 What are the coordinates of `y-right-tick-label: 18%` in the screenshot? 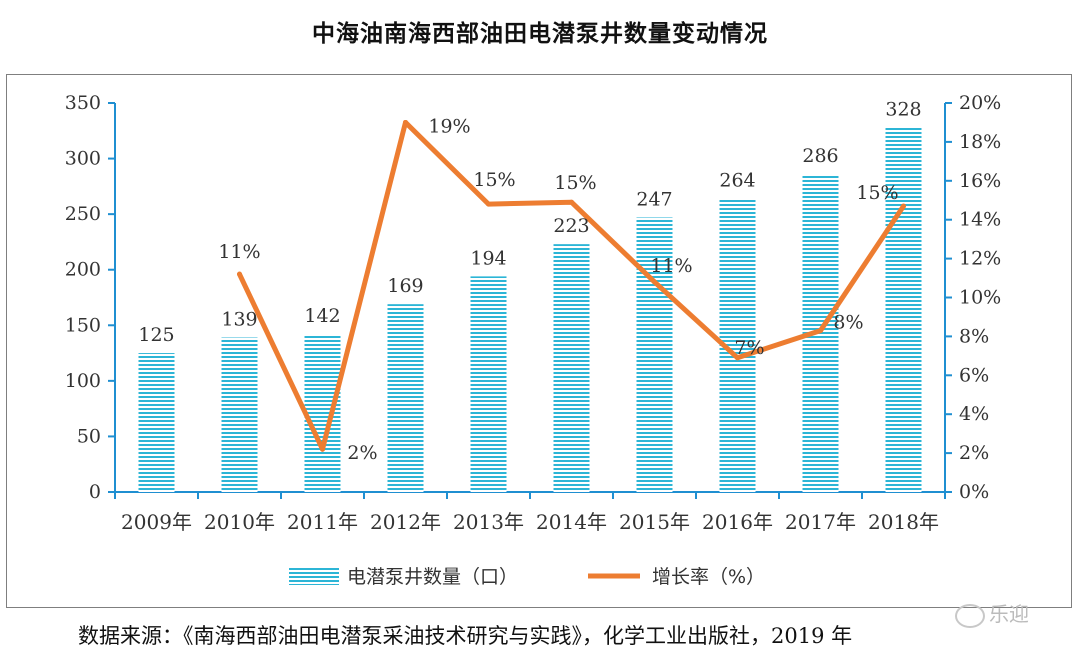 It's located at (980, 142).